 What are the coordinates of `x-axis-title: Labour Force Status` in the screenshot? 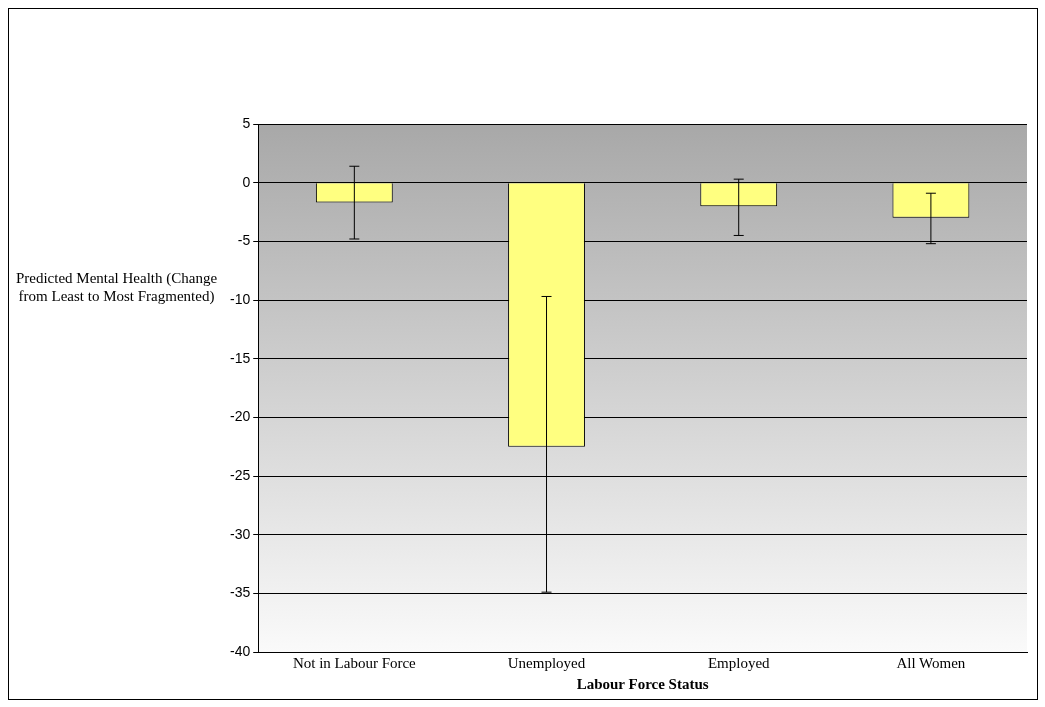 It's located at (642, 683).